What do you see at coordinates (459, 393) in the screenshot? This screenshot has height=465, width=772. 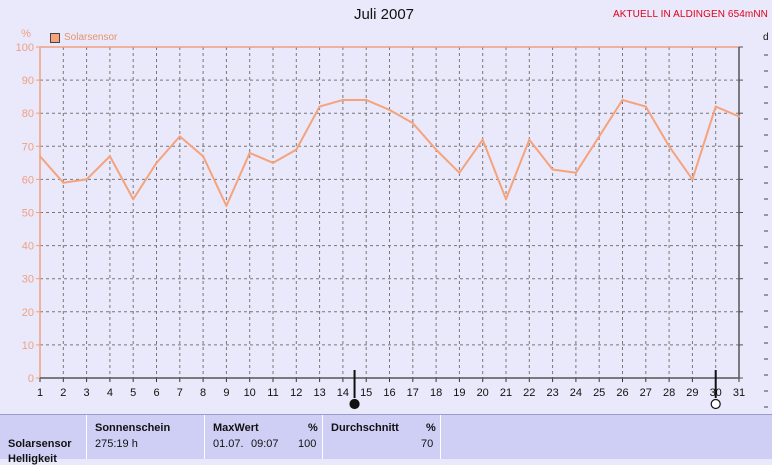 I see `x-tick-label: 19` at bounding box center [459, 393].